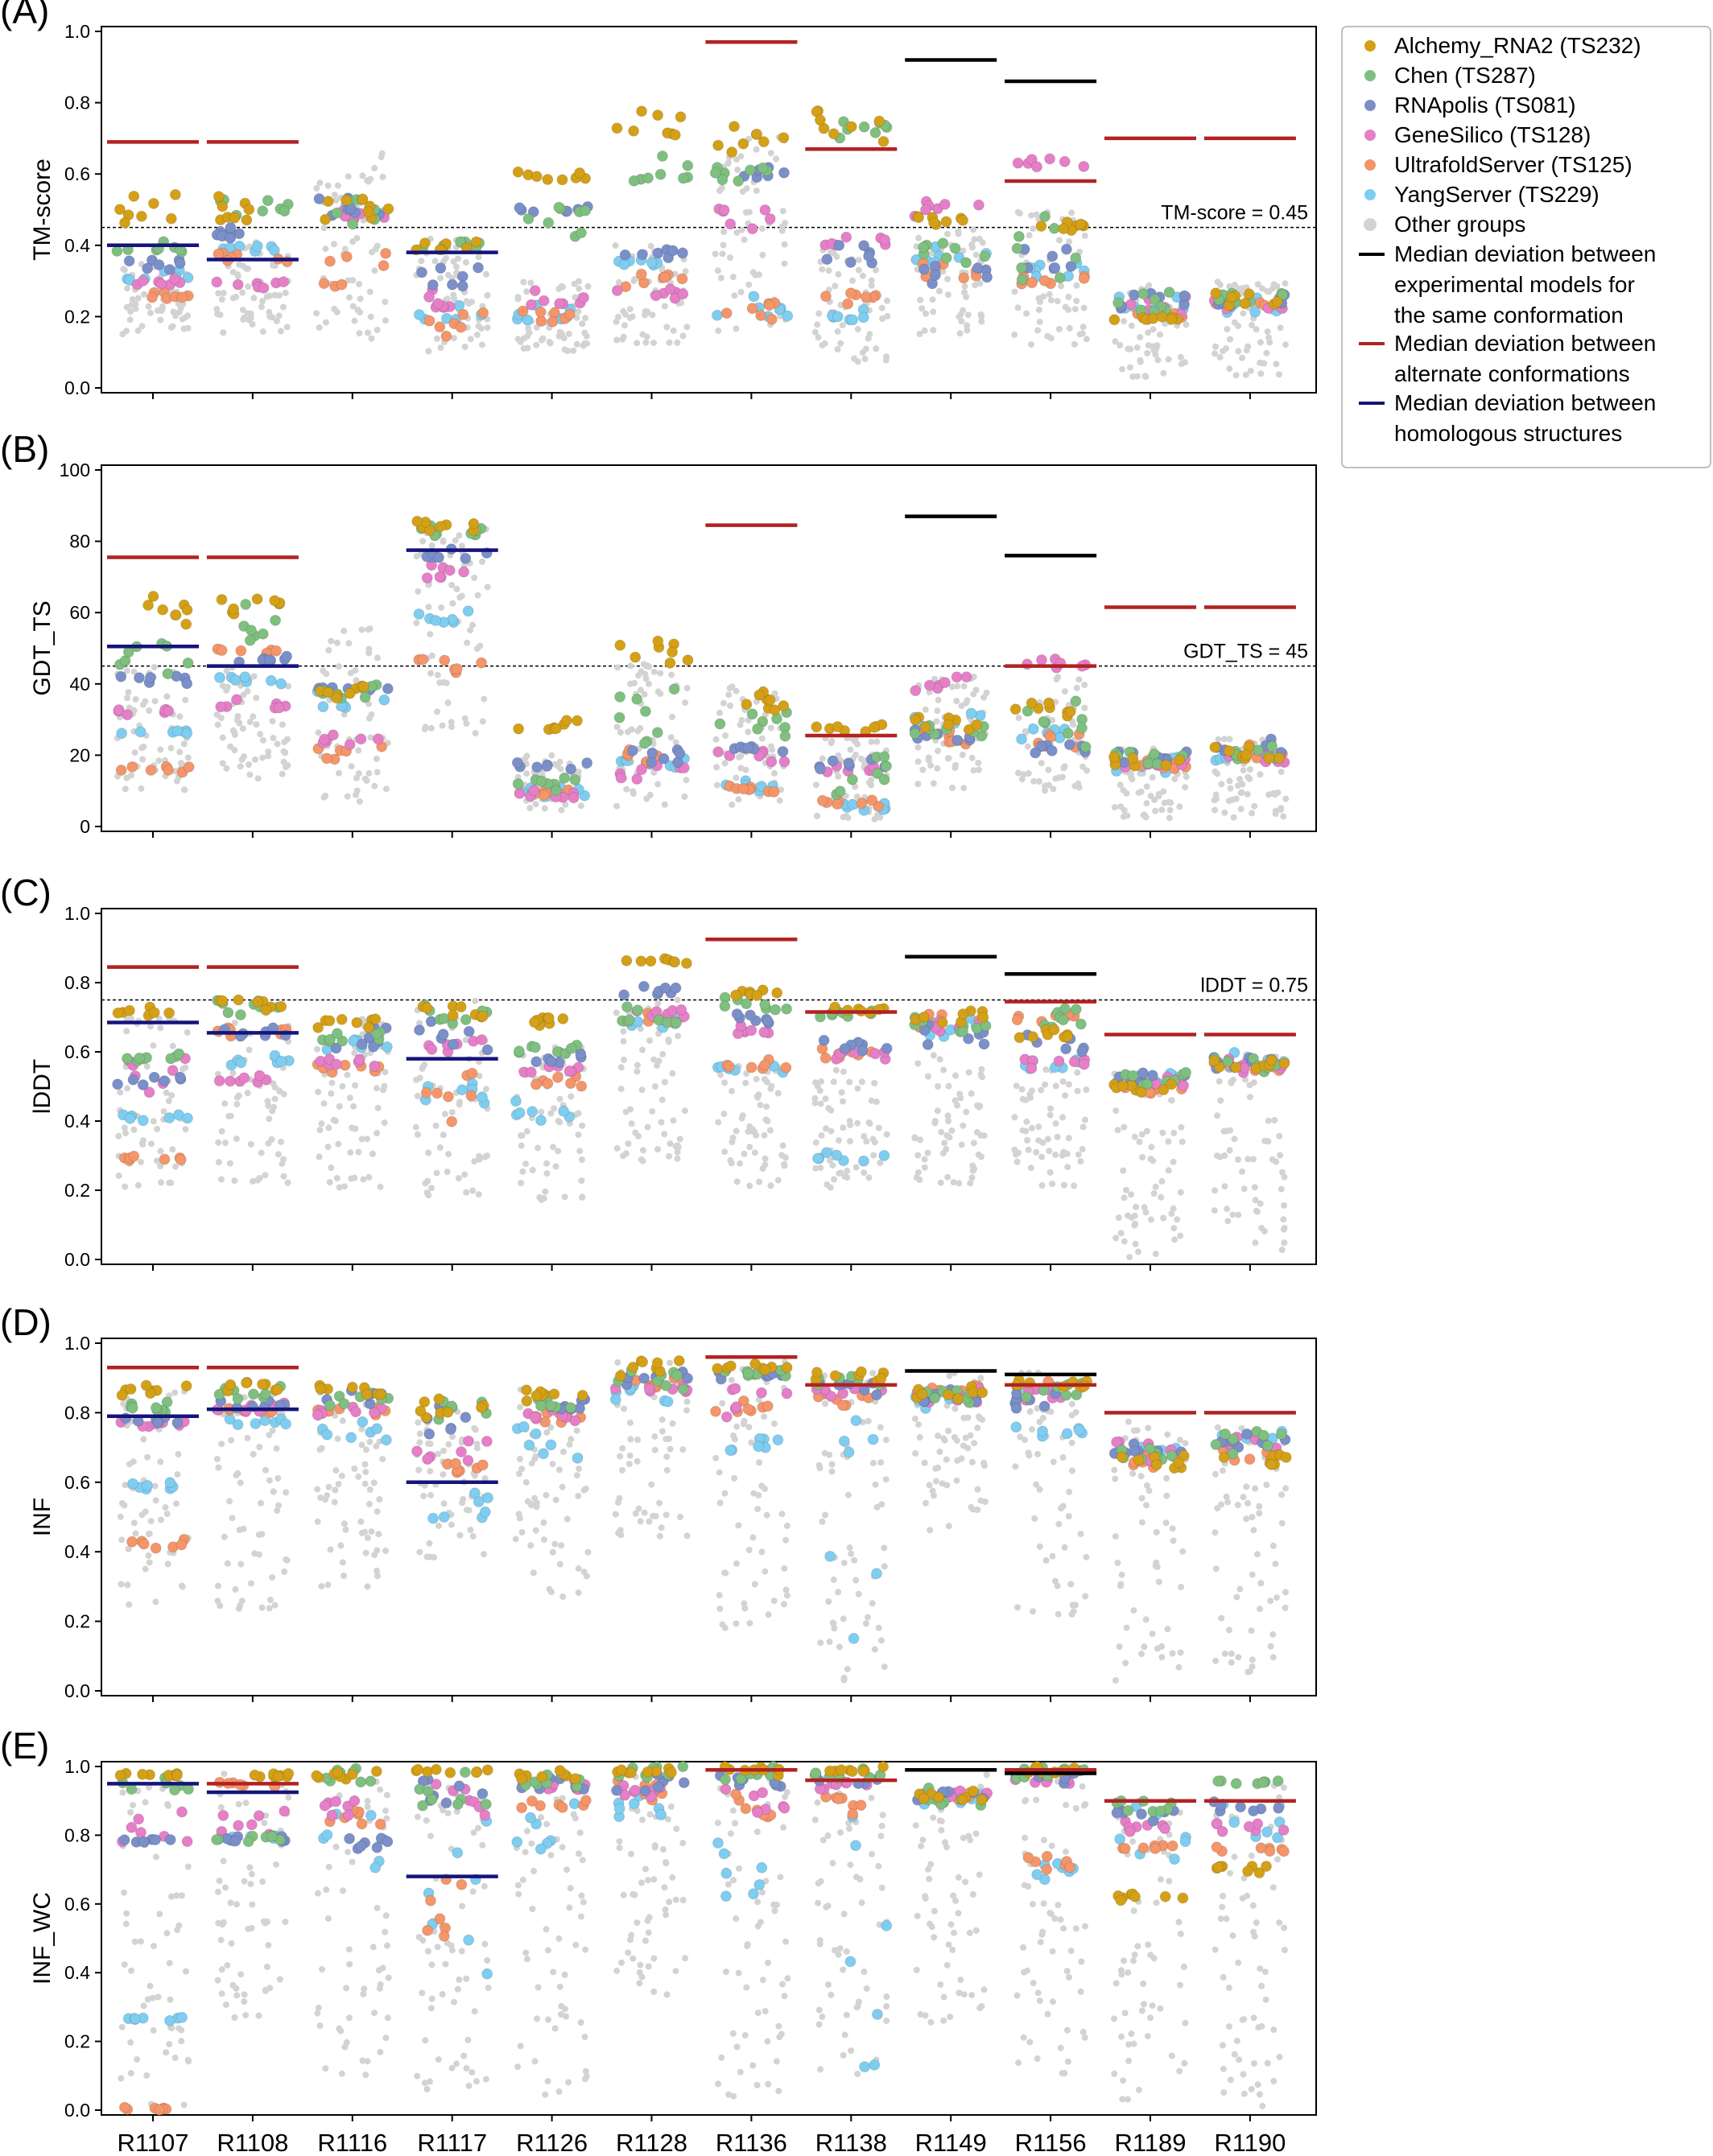  I want to click on y-tick-label: 0.4, so click(77, 246).